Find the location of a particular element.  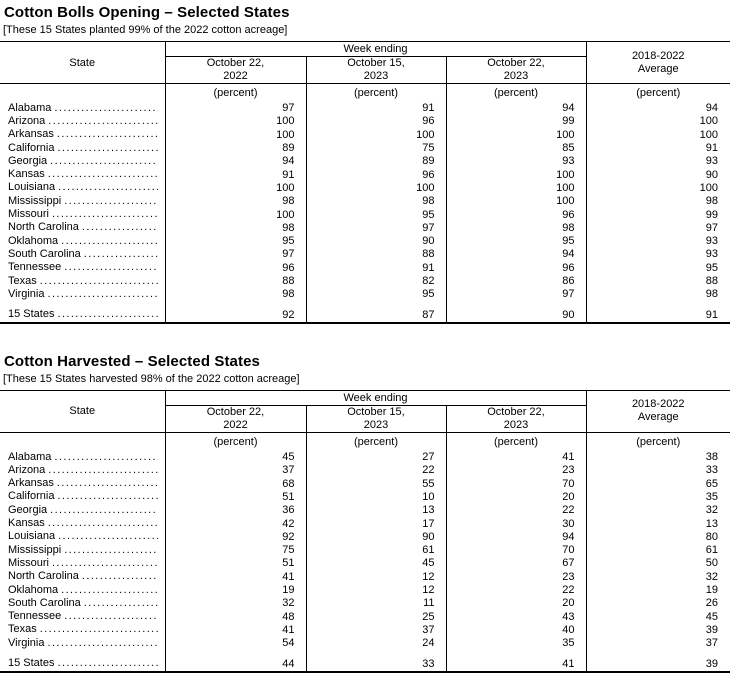

value-cell: 87 is located at coordinates (375, 315).